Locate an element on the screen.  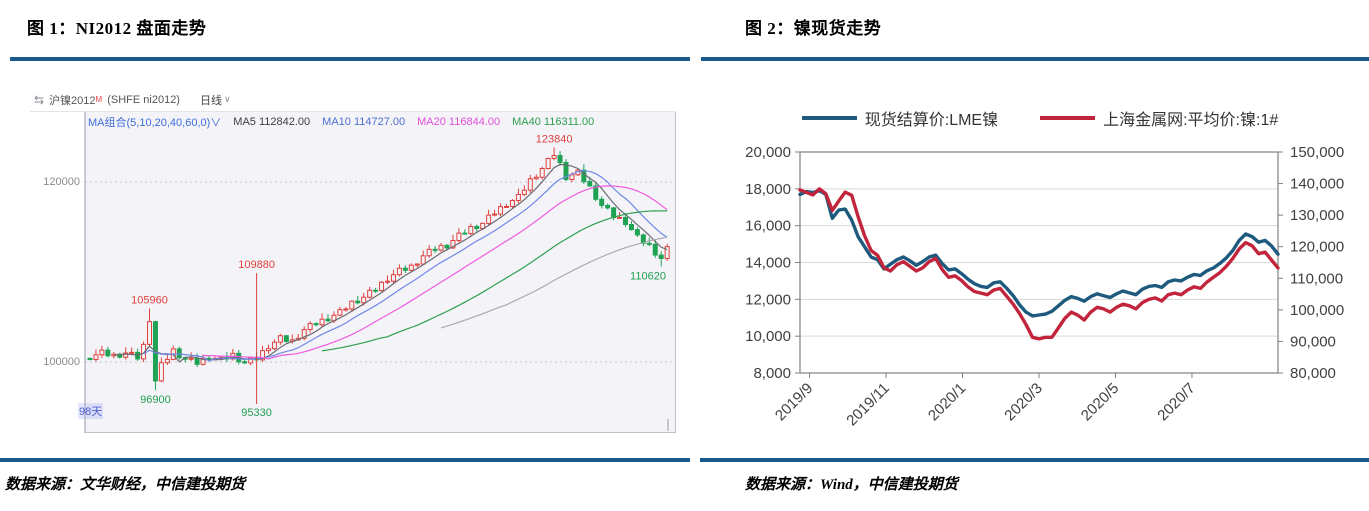
price-annotation: 95330 is located at coordinates (256, 413).